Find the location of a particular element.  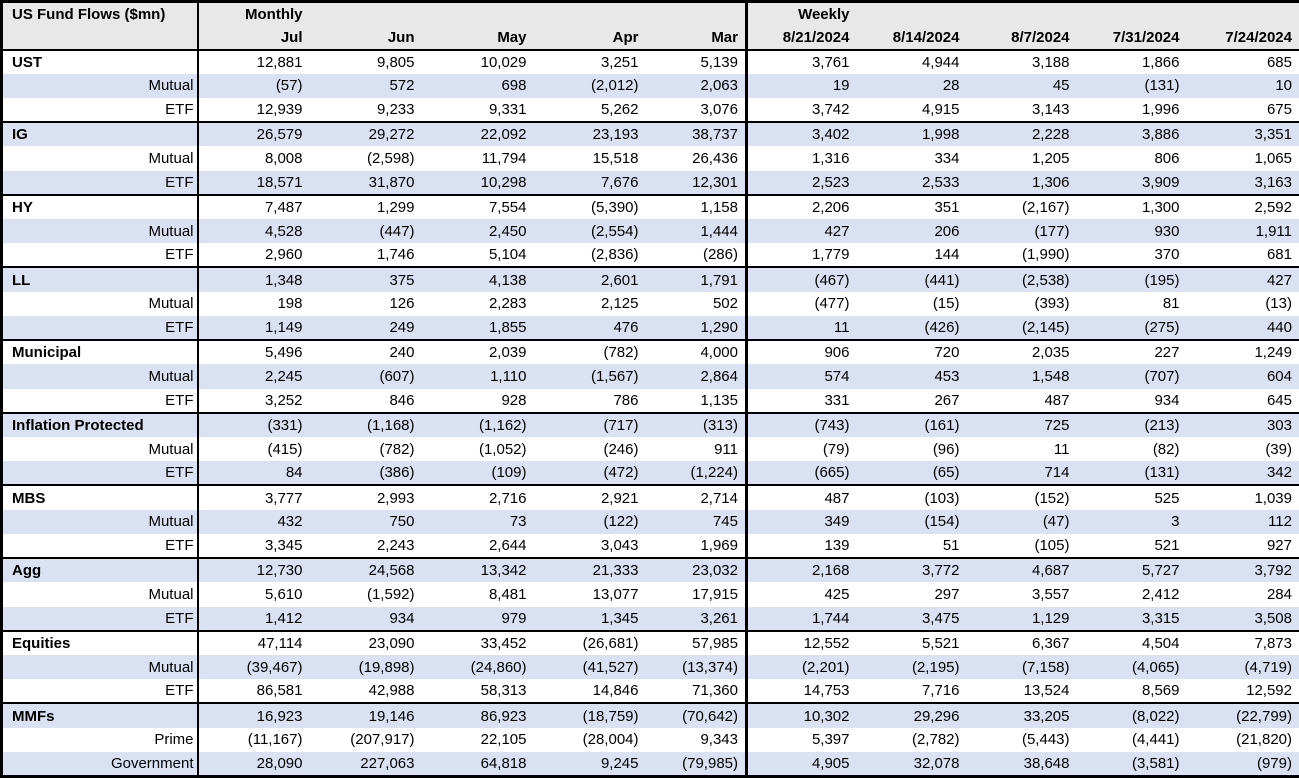

cell: (207,917) is located at coordinates (382, 740).